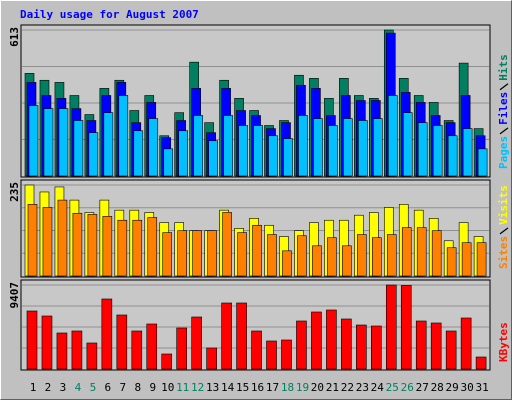 This screenshot has width=512, height=400. Describe the element at coordinates (503, 152) in the screenshot. I see `legend-label: Pages` at that location.